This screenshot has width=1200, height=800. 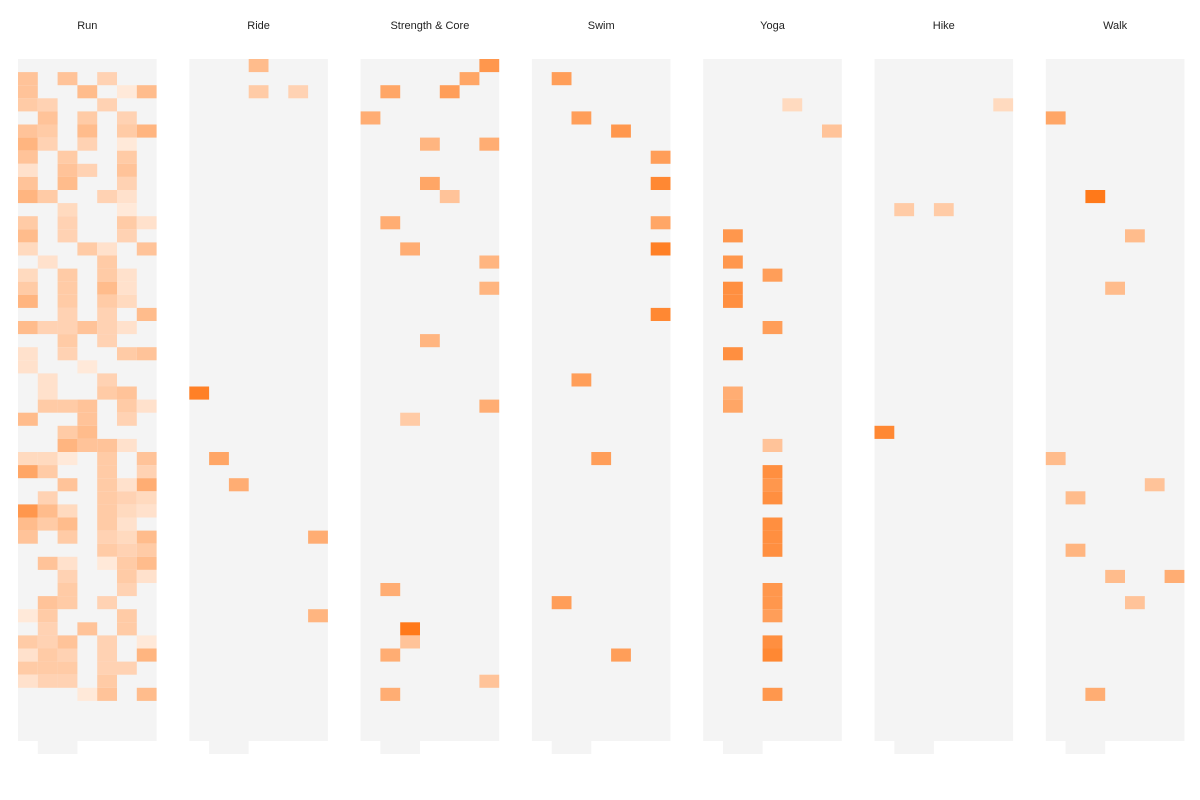 I want to click on panel-walk: Walk, so click(x=1115, y=387).